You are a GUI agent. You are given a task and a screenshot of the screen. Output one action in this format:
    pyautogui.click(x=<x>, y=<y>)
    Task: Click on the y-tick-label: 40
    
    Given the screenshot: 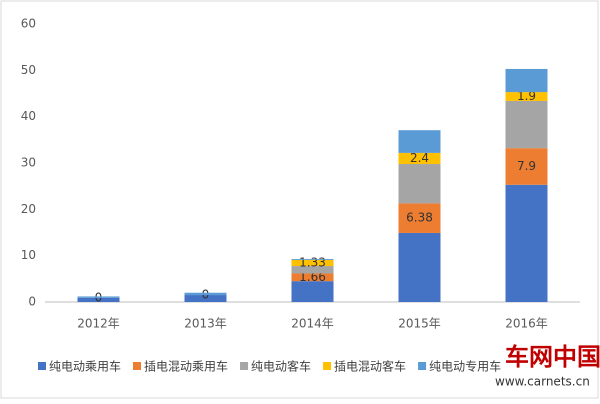 What is the action you would take?
    pyautogui.click(x=28, y=116)
    